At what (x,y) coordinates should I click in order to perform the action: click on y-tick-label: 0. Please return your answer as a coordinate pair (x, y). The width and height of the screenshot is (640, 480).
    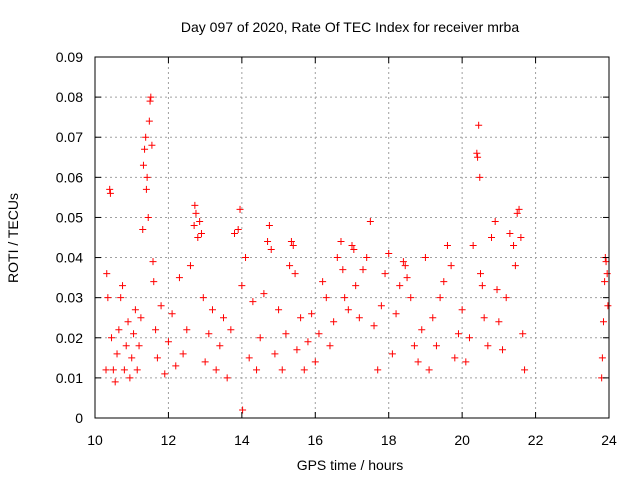
    Looking at the image, I should click on (79, 418).